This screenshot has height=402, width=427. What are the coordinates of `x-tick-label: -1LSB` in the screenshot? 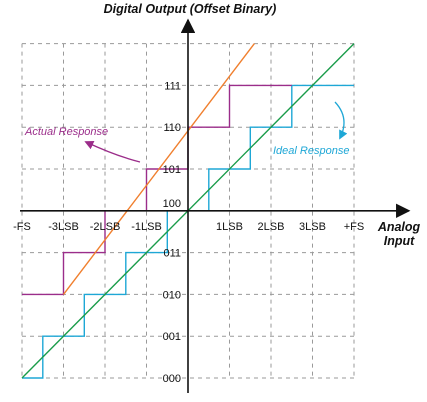 It's located at (146, 227).